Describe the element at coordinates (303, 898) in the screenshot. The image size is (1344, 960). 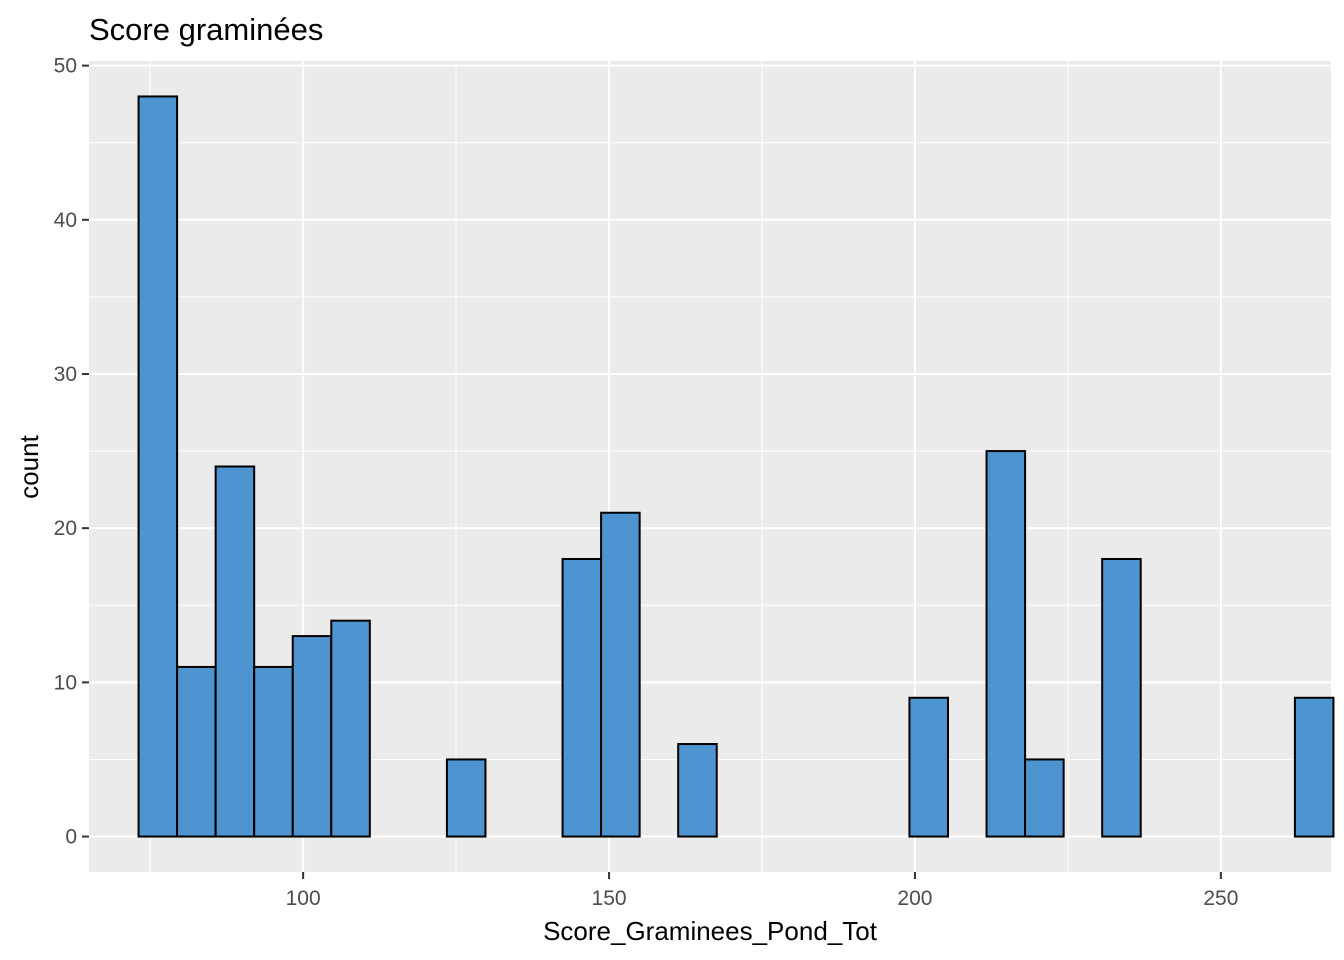
I see `x-tick-label: 100` at that location.